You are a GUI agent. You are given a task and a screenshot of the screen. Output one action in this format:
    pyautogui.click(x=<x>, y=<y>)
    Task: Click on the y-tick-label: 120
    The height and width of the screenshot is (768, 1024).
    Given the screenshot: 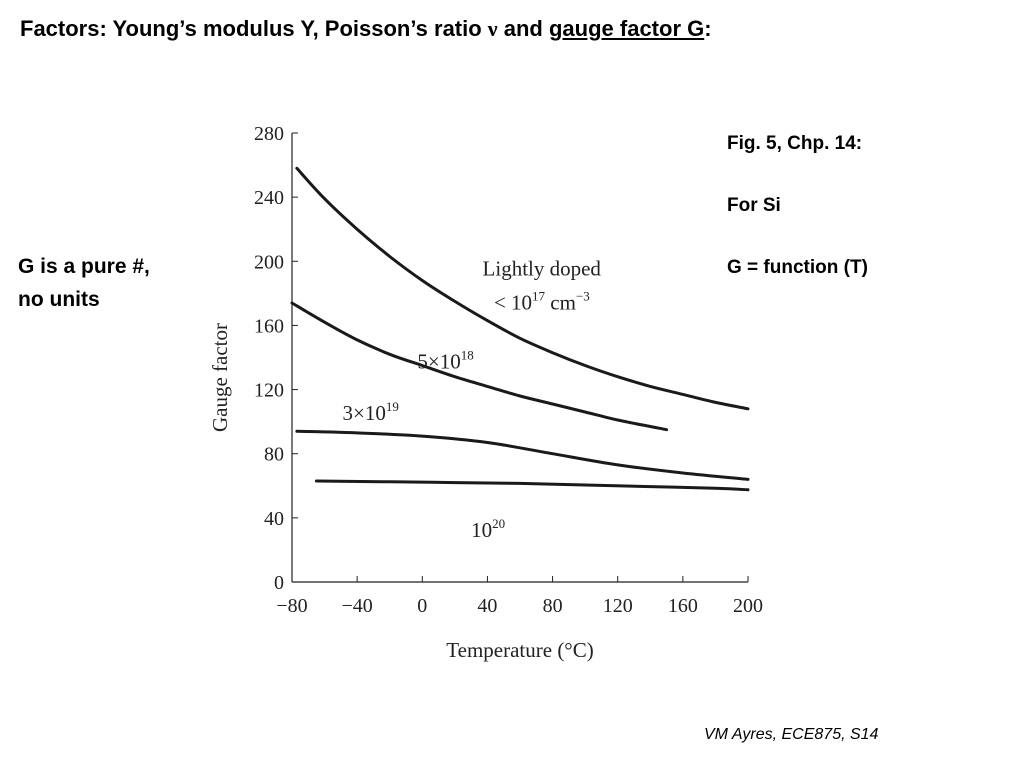 What is the action you would take?
    pyautogui.click(x=269, y=391)
    